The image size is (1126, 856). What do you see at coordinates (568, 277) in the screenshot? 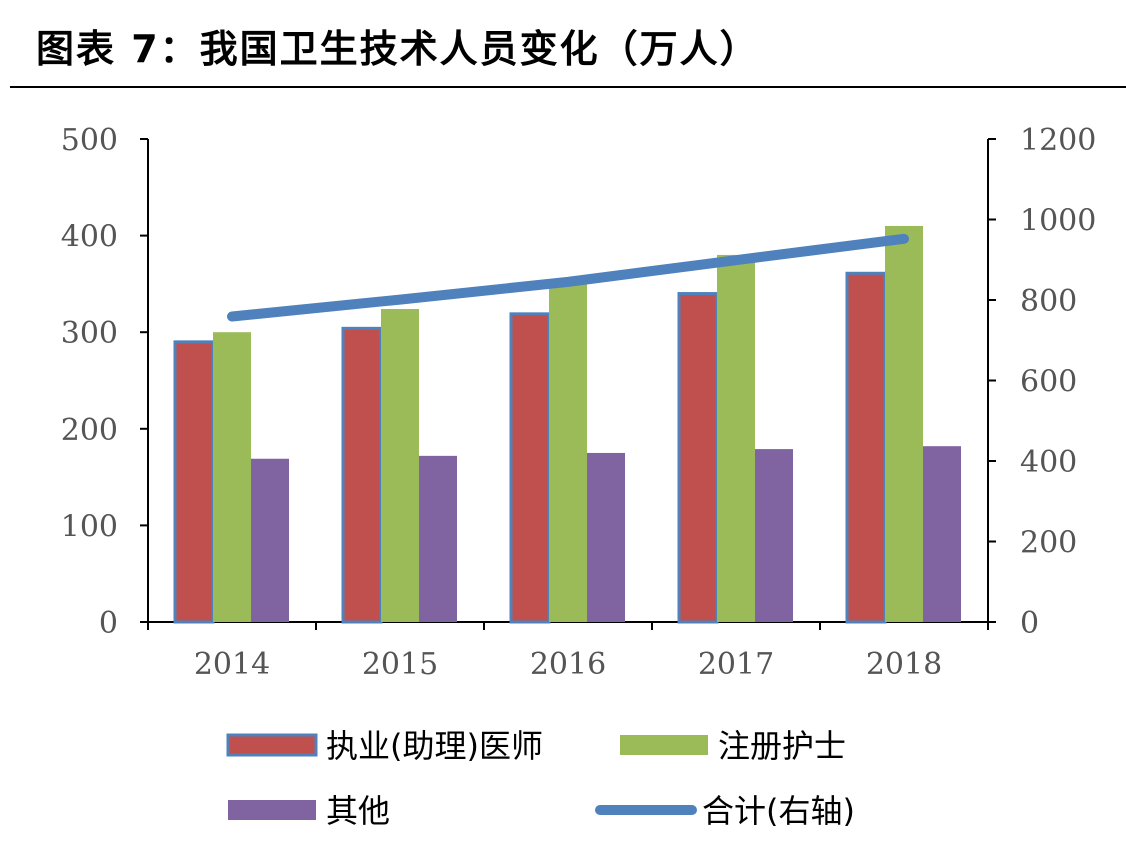
I see `line-total` at bounding box center [568, 277].